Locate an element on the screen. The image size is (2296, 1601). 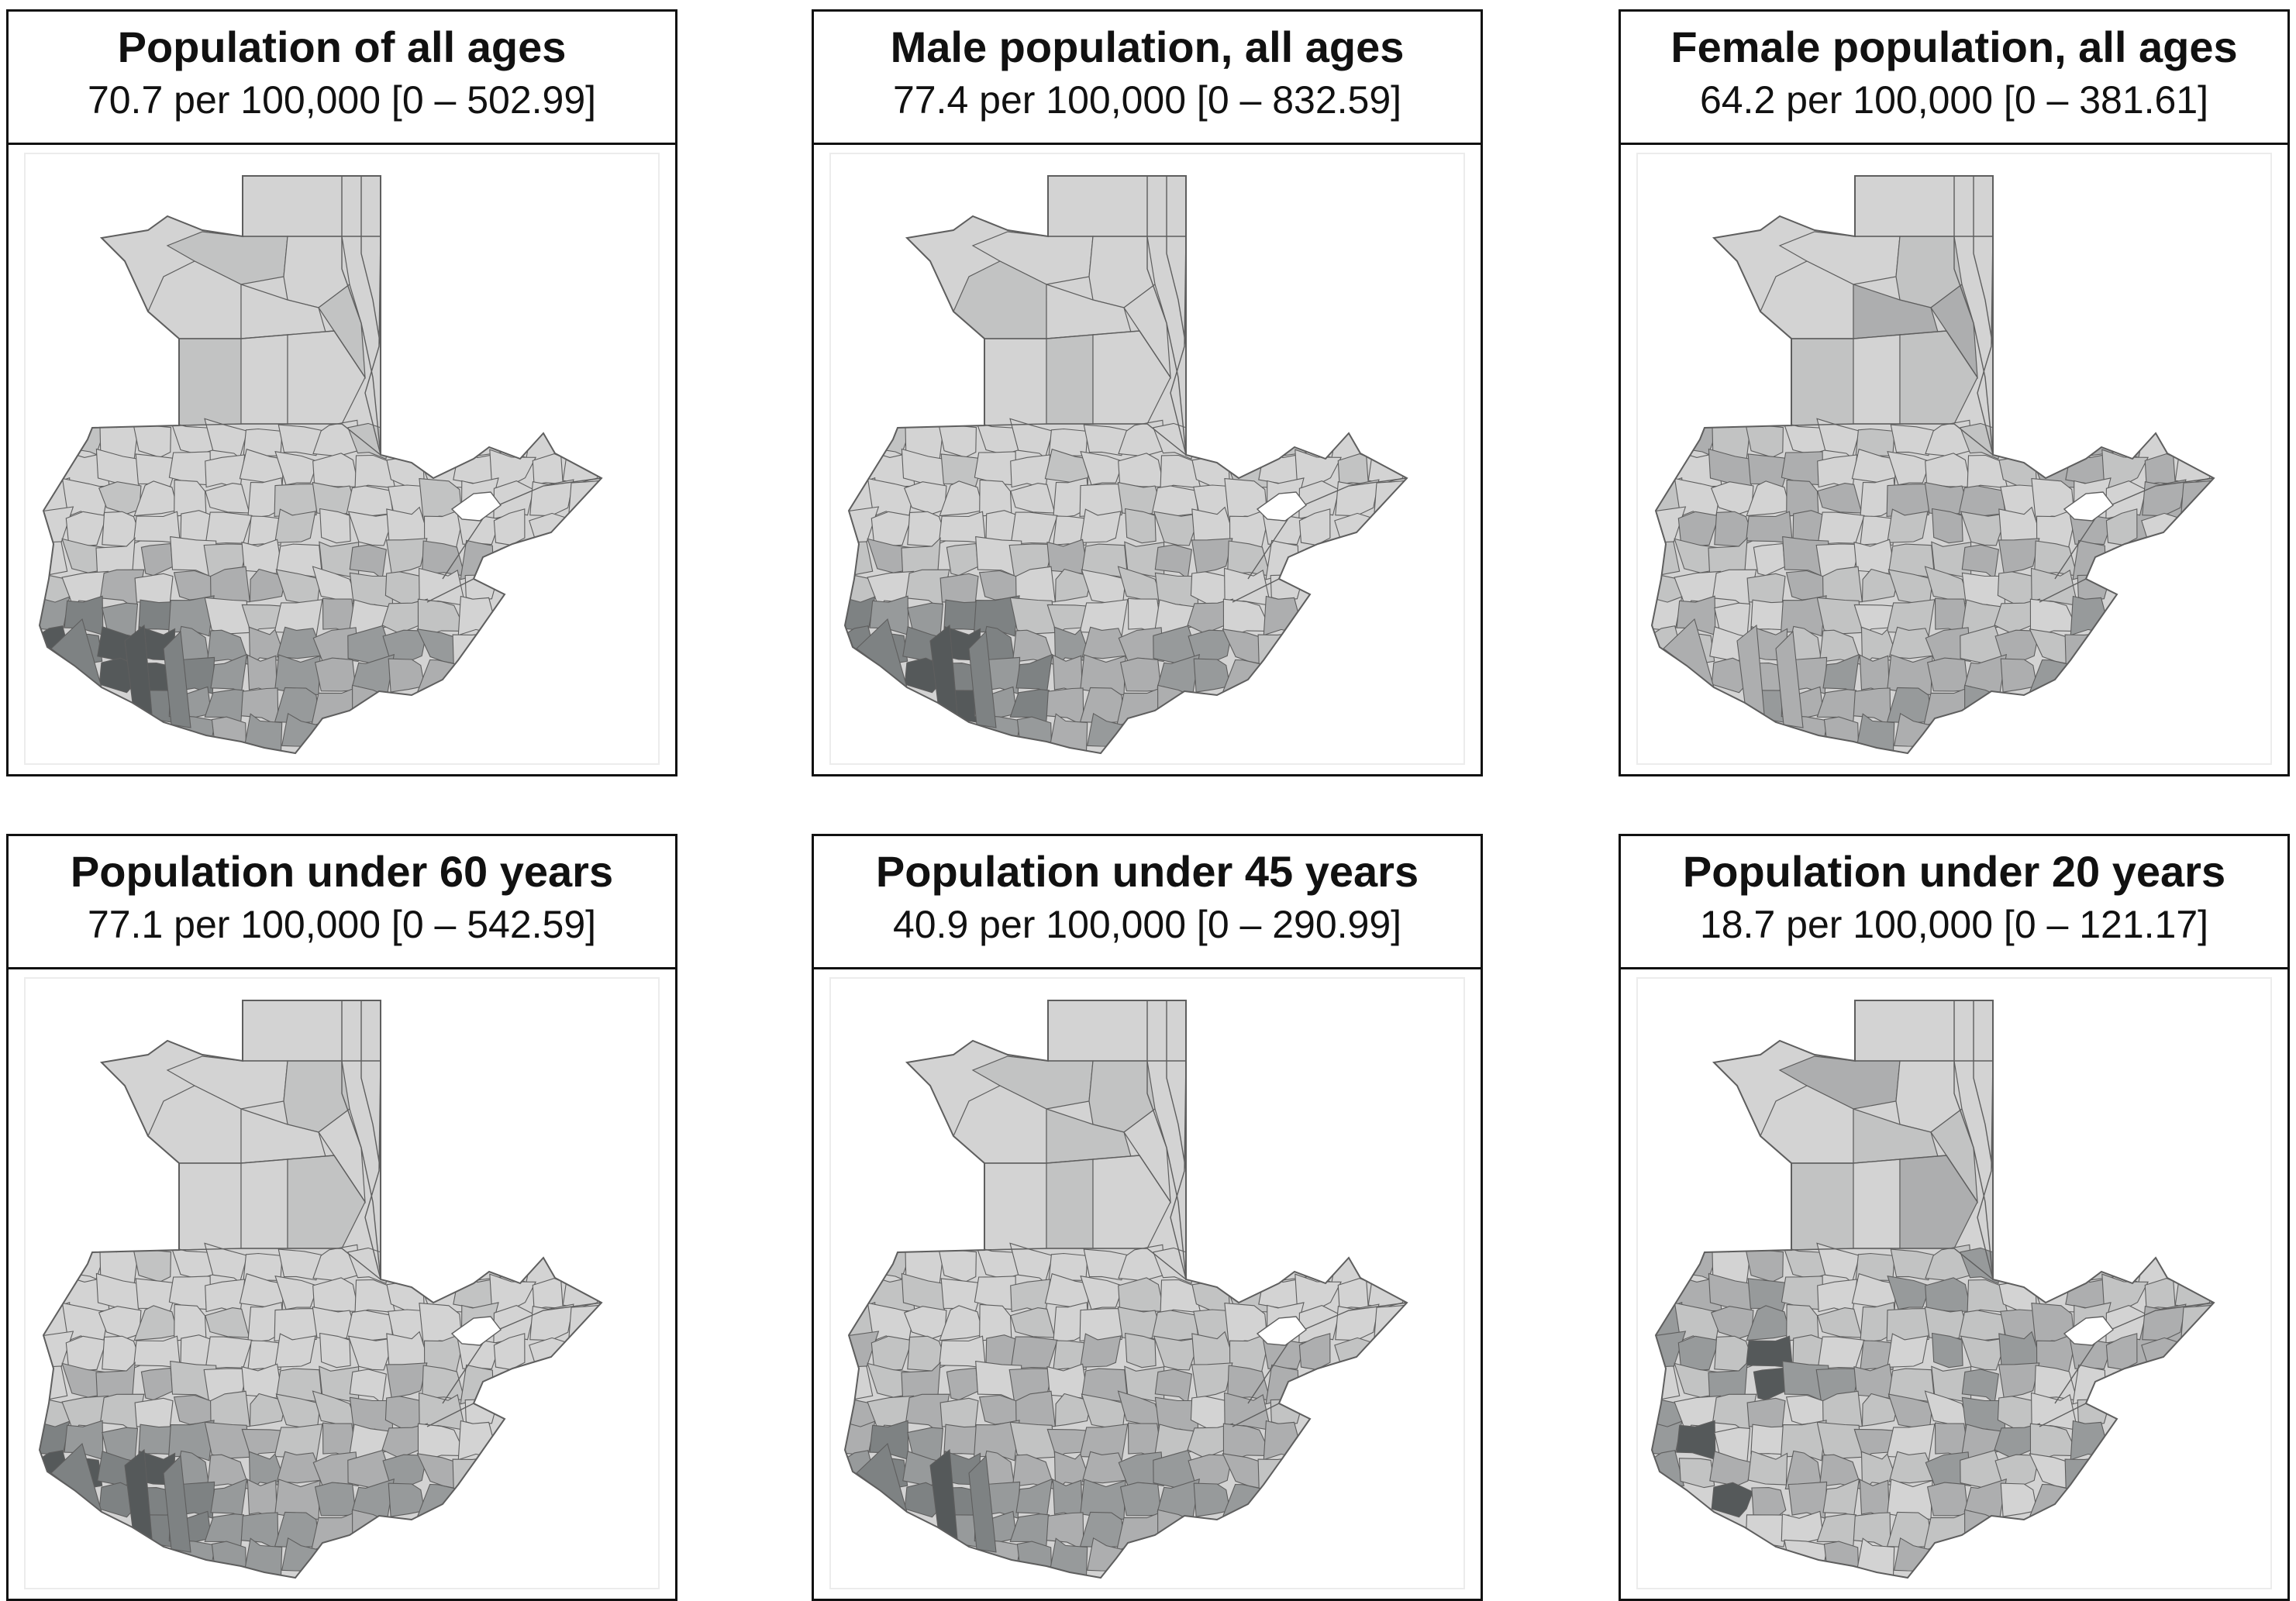
panel-title: Population of all ages is located at coordinates (342, 46).